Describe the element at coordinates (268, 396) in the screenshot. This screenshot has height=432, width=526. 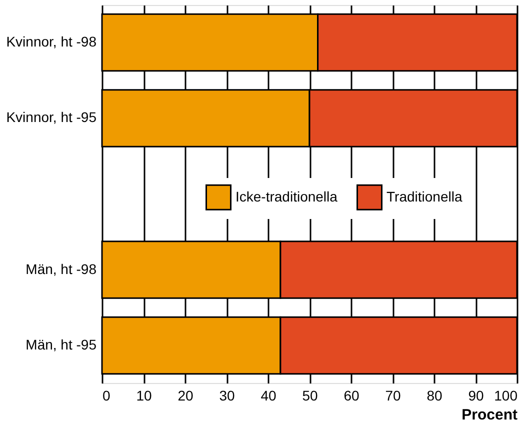
I see `x-tick-label: 40` at that location.